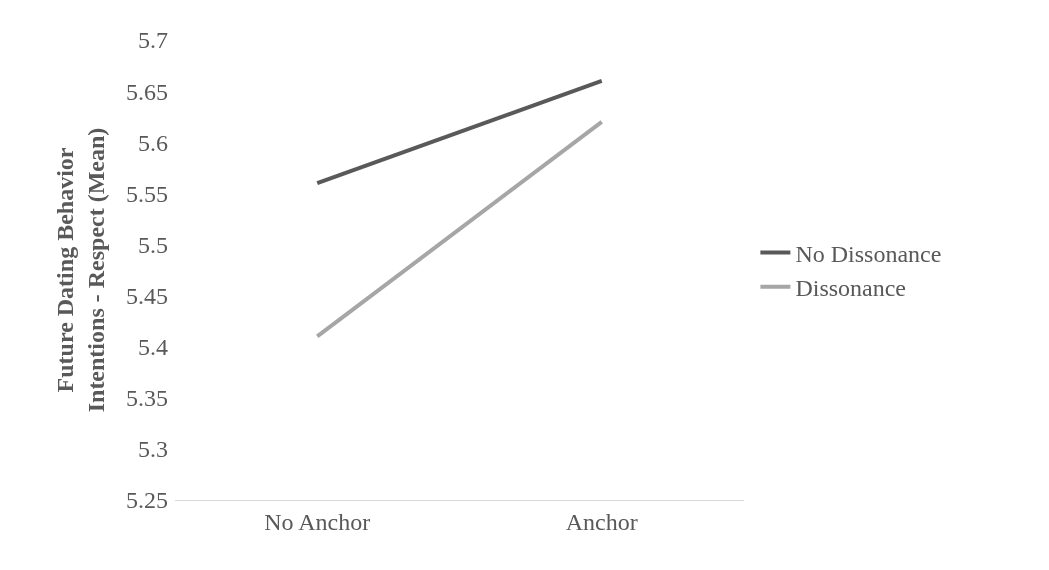  Describe the element at coordinates (147, 398) in the screenshot. I see `y-tick-label: 5.35` at that location.